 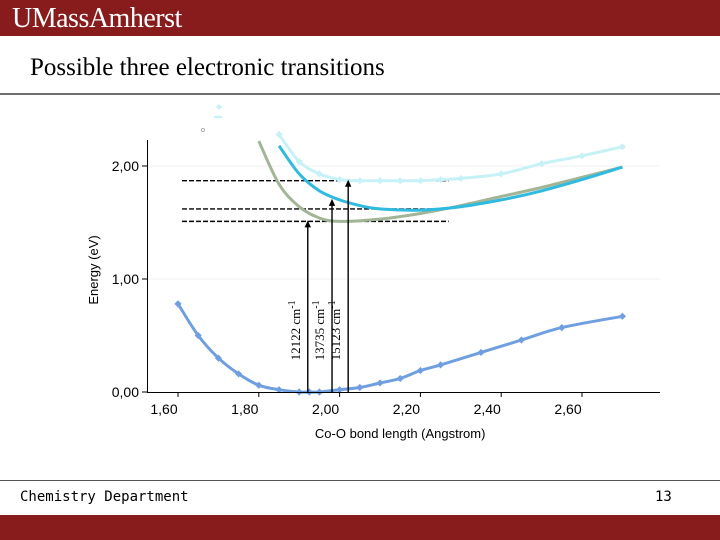 I want to click on footer-divider, so click(x=360, y=480).